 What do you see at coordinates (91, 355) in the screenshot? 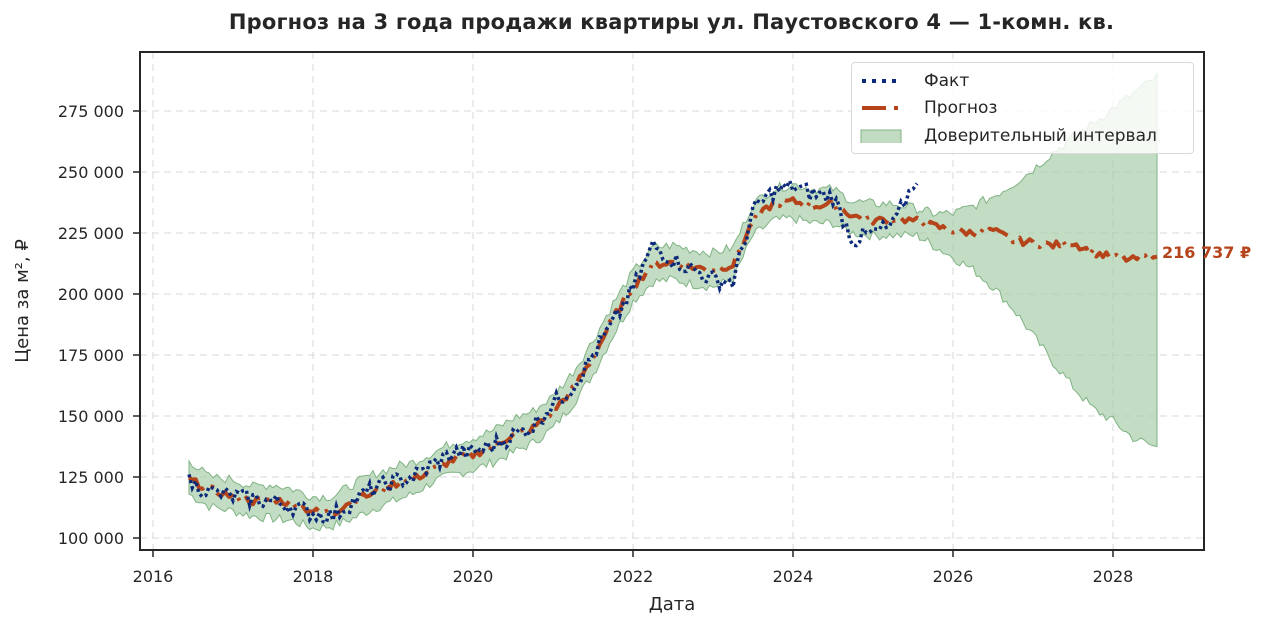
I see `y-tick-label: 175 000` at bounding box center [91, 355].